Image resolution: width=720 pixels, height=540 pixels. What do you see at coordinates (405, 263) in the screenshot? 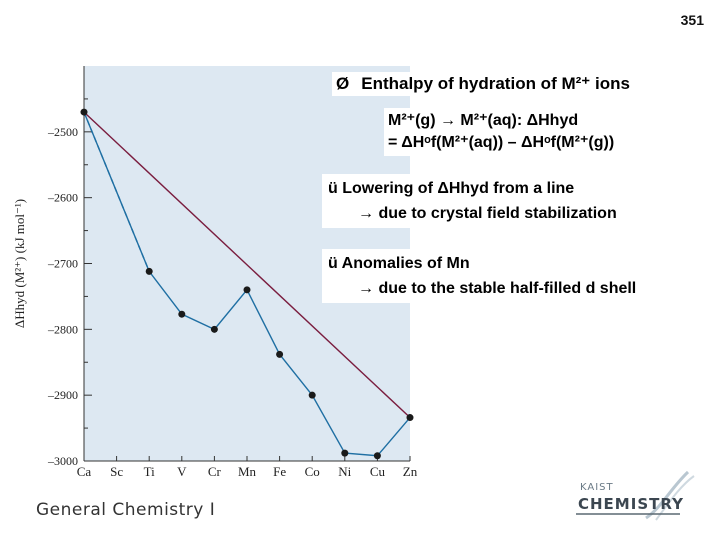
I see `note-2-line-1: Anomalies of Mn` at bounding box center [405, 263].